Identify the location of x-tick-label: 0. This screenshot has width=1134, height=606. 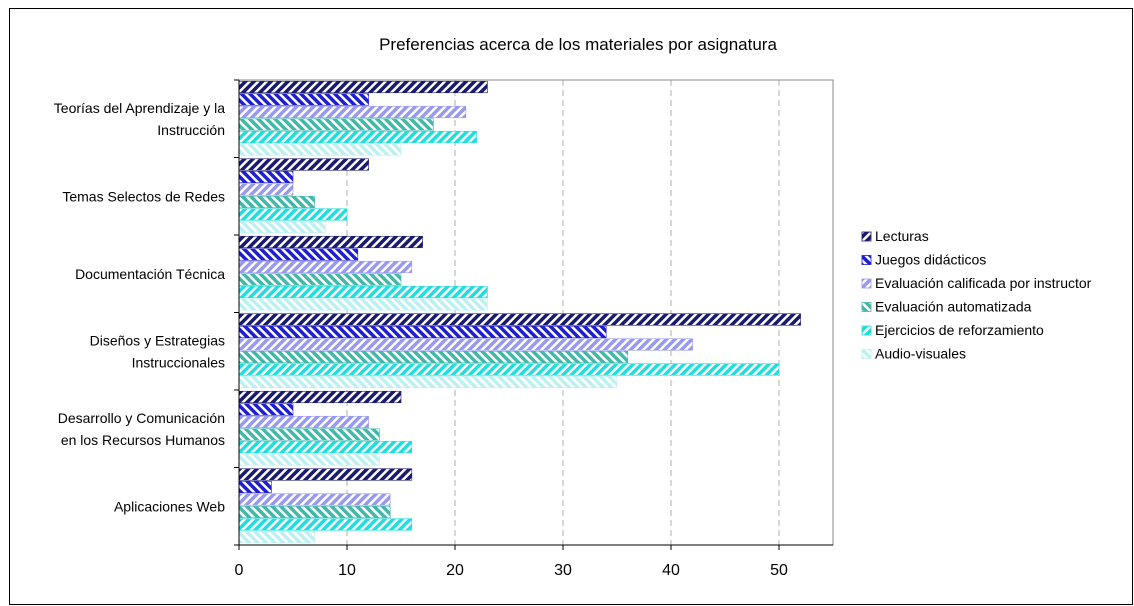
(239, 570).